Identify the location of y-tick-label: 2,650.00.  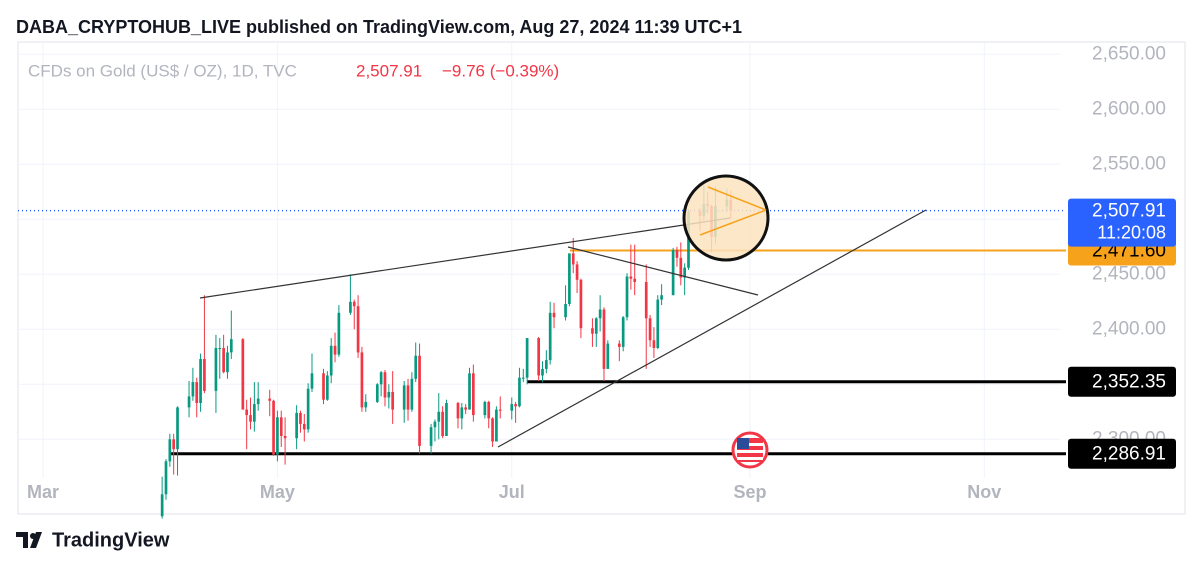
(1129, 53).